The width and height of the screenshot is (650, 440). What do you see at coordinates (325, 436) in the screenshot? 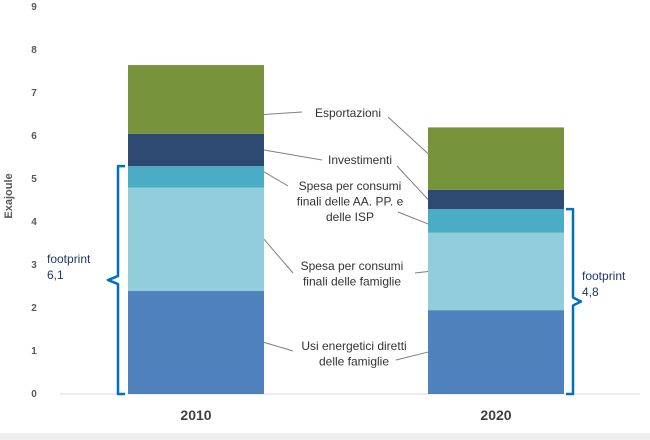
I see `bottom-band` at bounding box center [325, 436].